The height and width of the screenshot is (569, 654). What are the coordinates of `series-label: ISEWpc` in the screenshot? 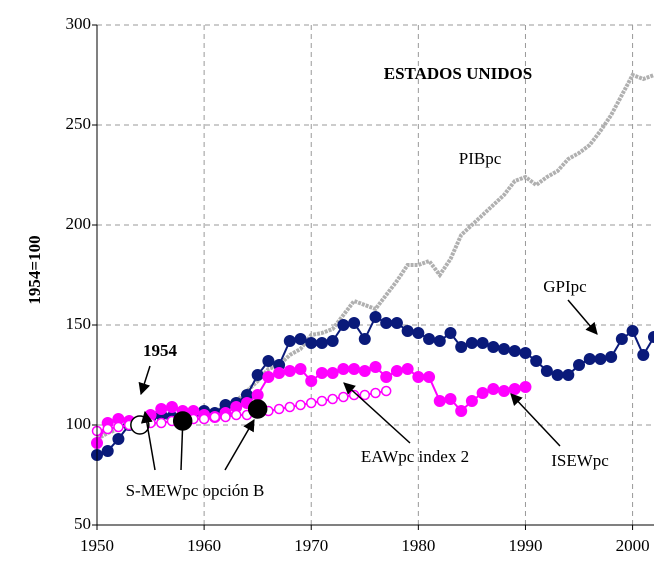 It's located at (580, 460).